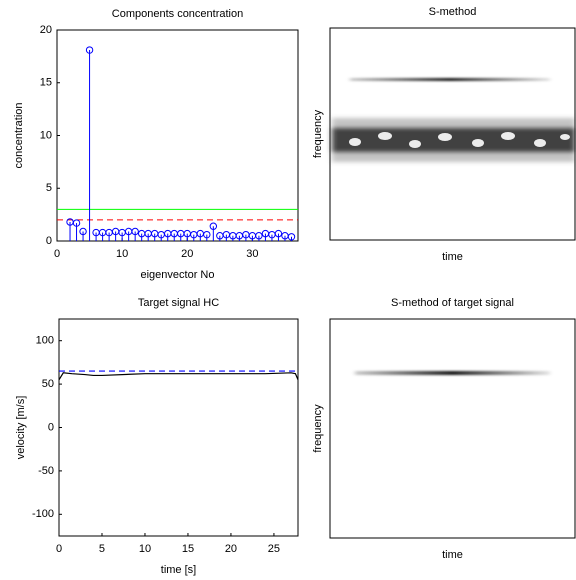 The width and height of the screenshot is (576, 580). I want to click on y-tick-label: 10, so click(46, 135).